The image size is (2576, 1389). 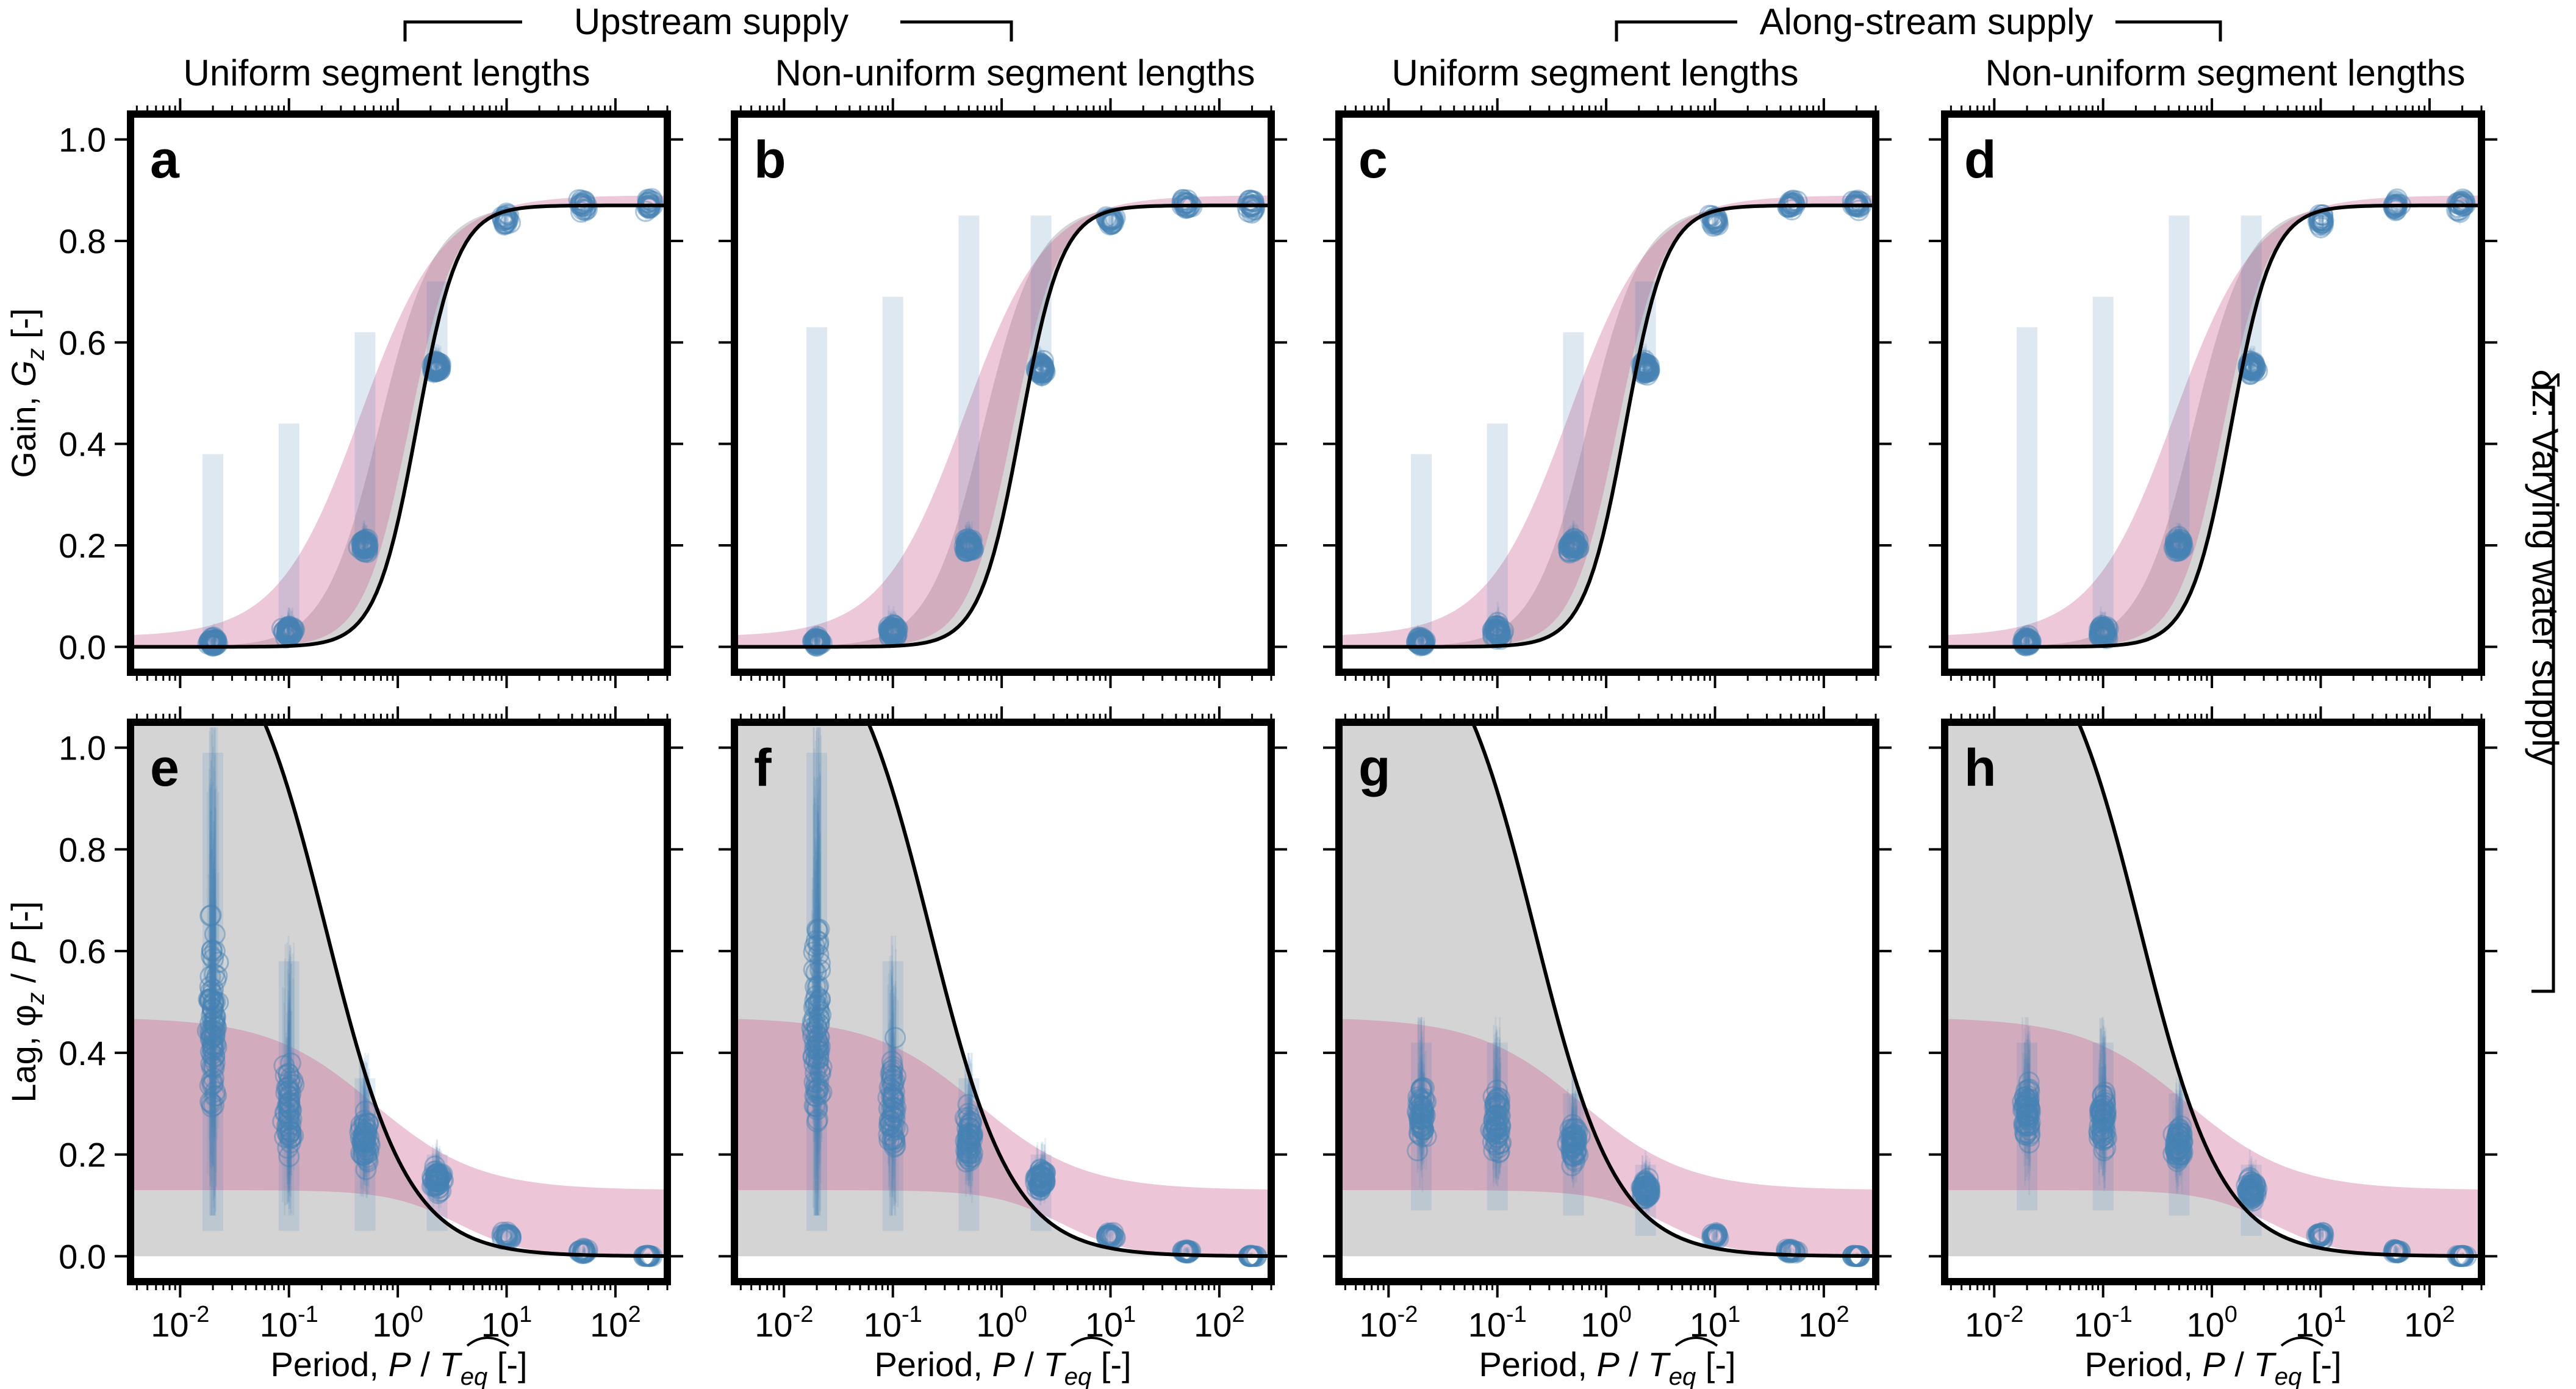 What do you see at coordinates (289, 1323) in the screenshot?
I see `x-tick-label: 10⁻¹` at bounding box center [289, 1323].